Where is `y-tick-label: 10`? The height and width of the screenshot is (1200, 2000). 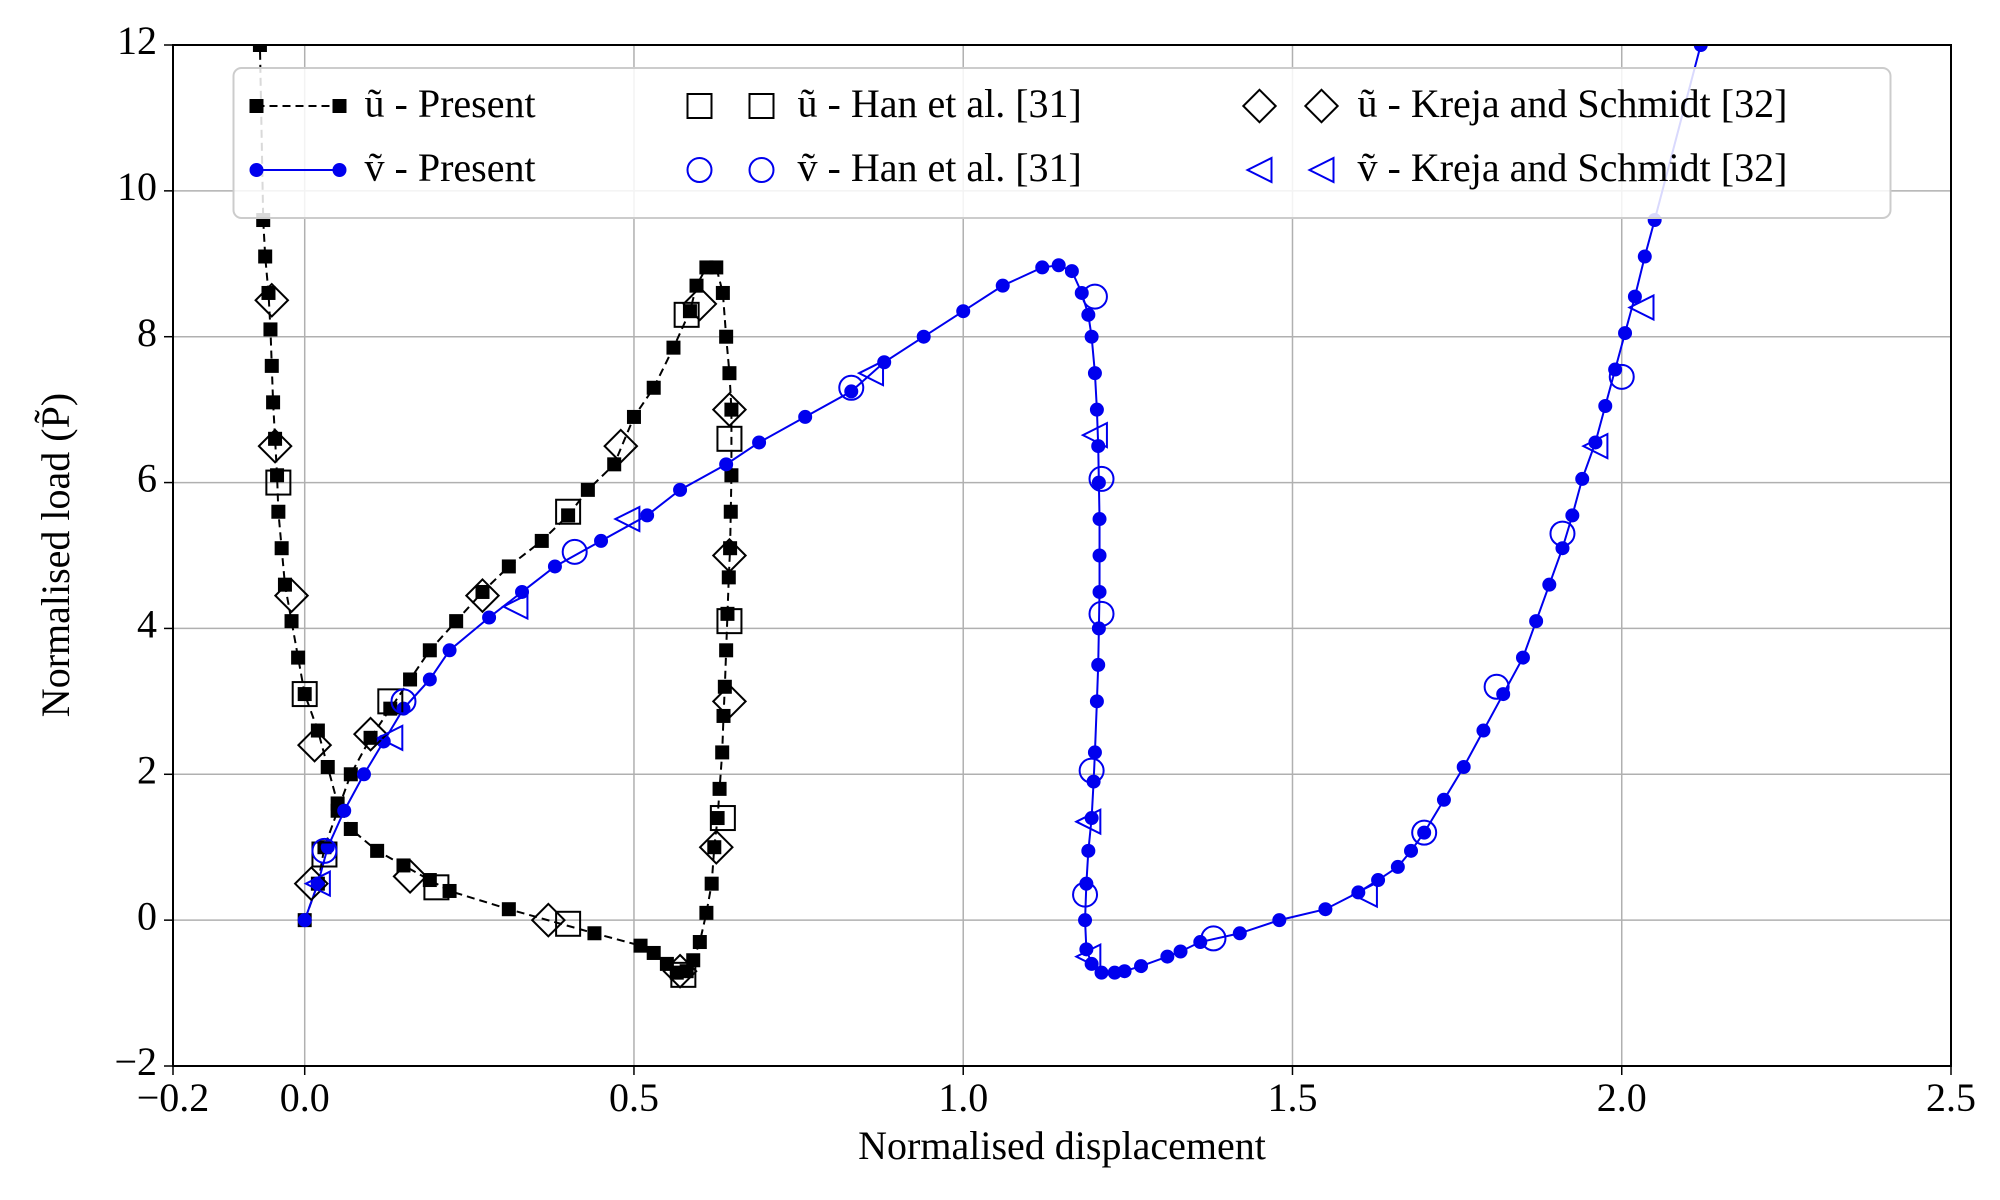
y-tick-label: 10 is located at coordinates (137, 186).